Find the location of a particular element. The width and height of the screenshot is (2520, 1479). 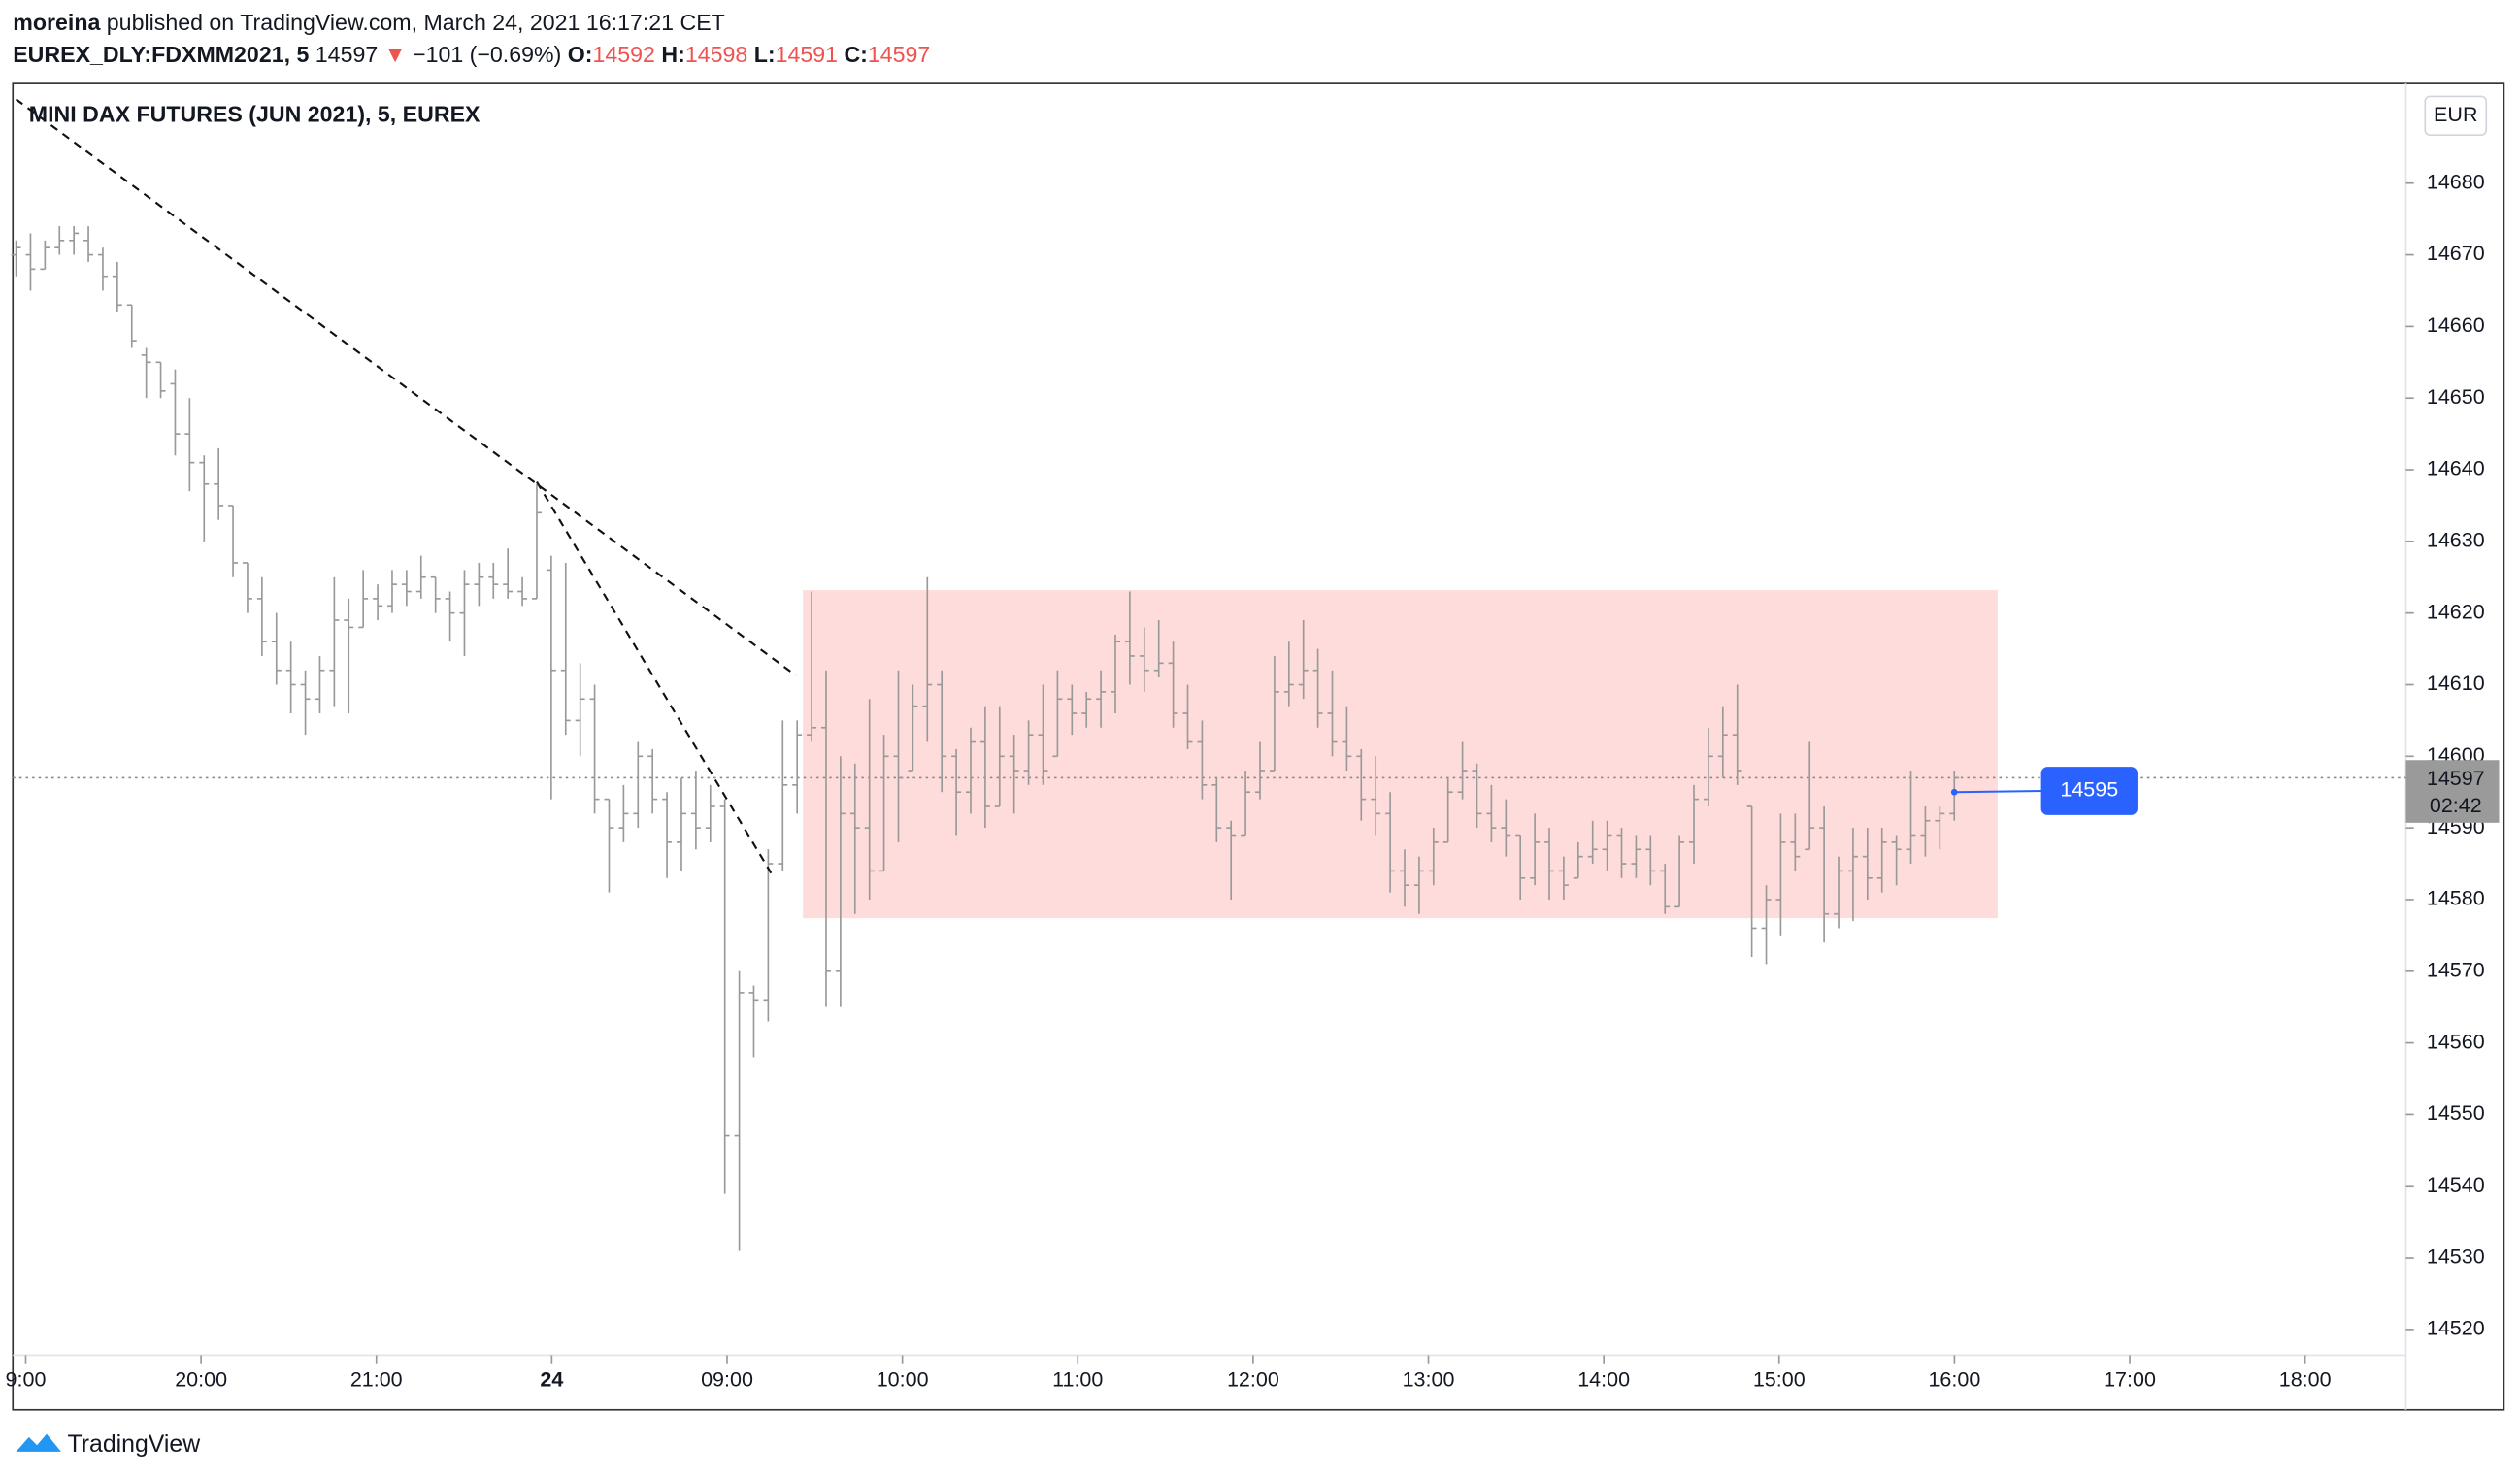

callout-box is located at coordinates (2089, 791).